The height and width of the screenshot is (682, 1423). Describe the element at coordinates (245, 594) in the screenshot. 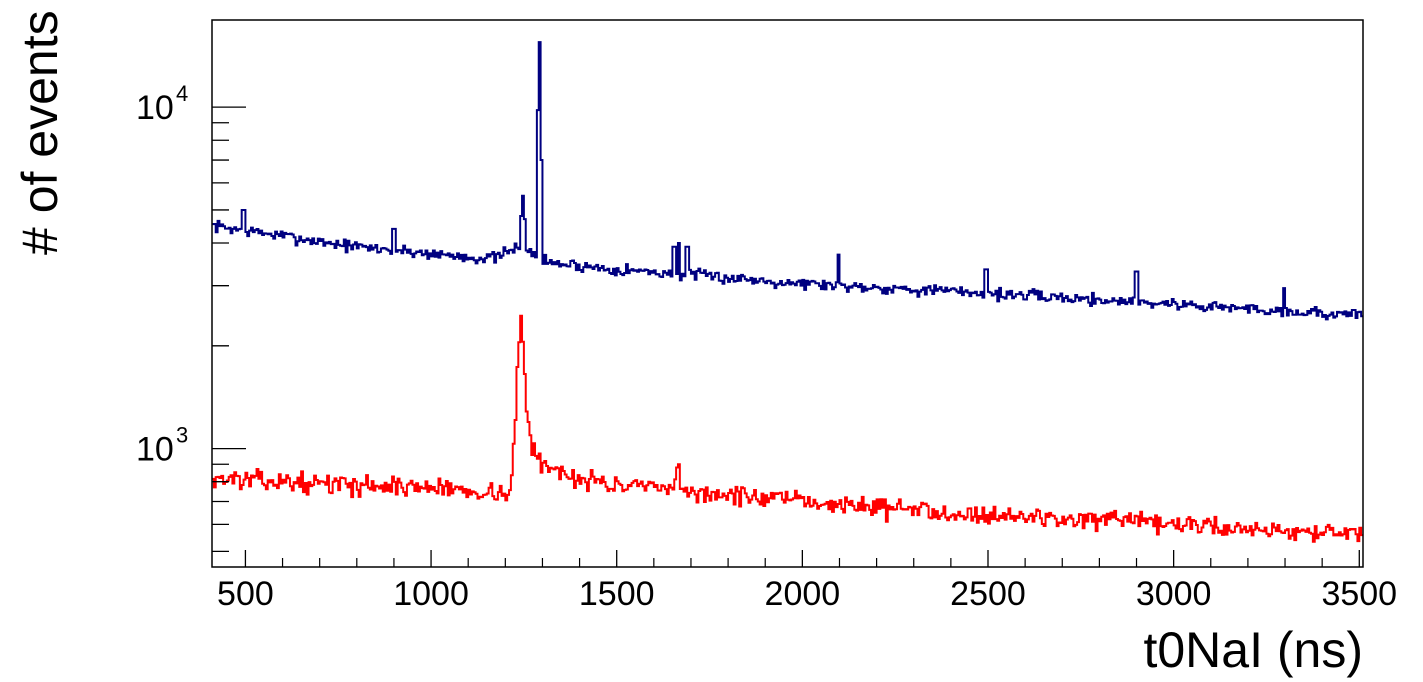

I see `x-tick-label: 500` at that location.